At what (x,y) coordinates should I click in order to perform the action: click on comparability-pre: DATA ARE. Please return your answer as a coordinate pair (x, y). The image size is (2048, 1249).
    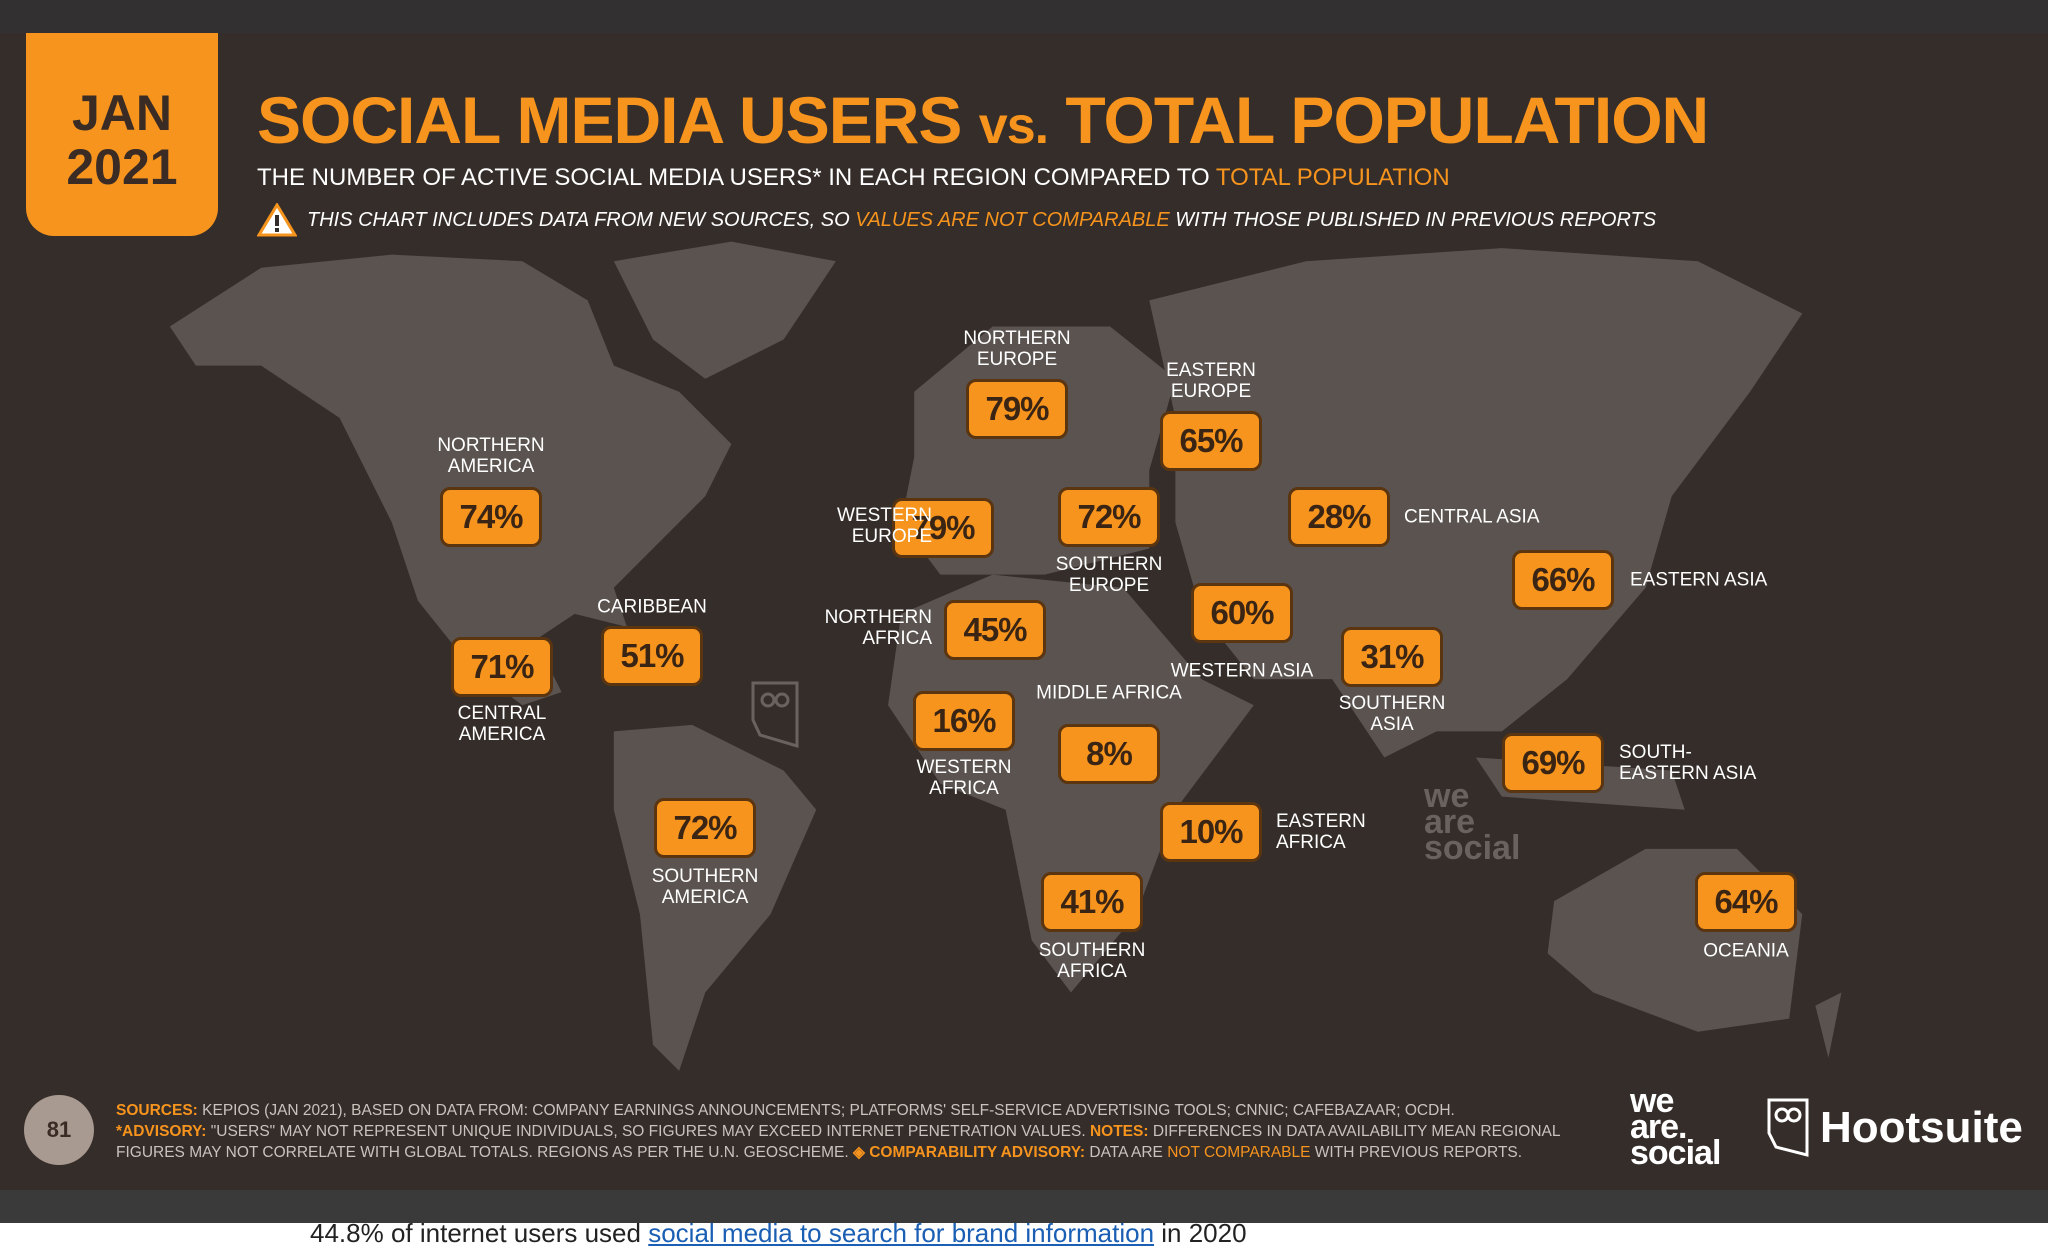
    Looking at the image, I should click on (1126, 1152).